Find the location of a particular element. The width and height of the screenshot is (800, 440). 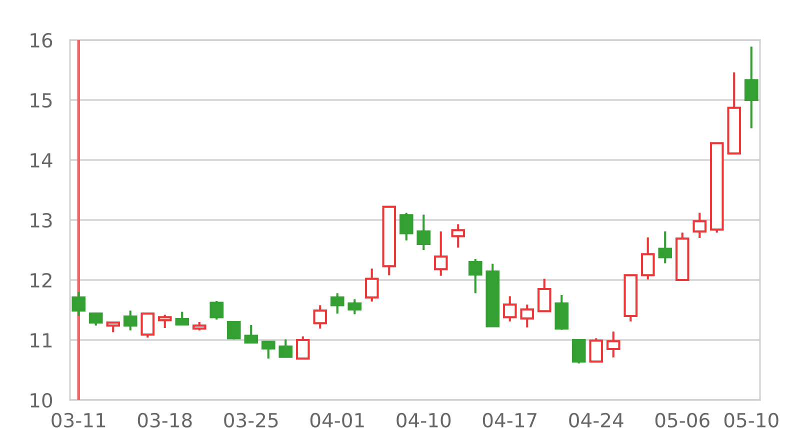

x-tick-label: 04-24 is located at coordinates (596, 420).